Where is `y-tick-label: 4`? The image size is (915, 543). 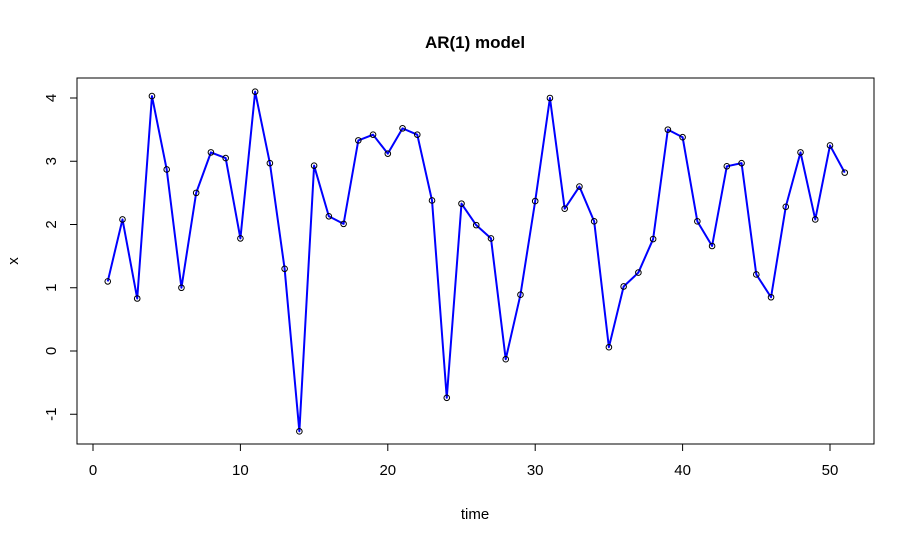 y-tick-label: 4 is located at coordinates (51, 98).